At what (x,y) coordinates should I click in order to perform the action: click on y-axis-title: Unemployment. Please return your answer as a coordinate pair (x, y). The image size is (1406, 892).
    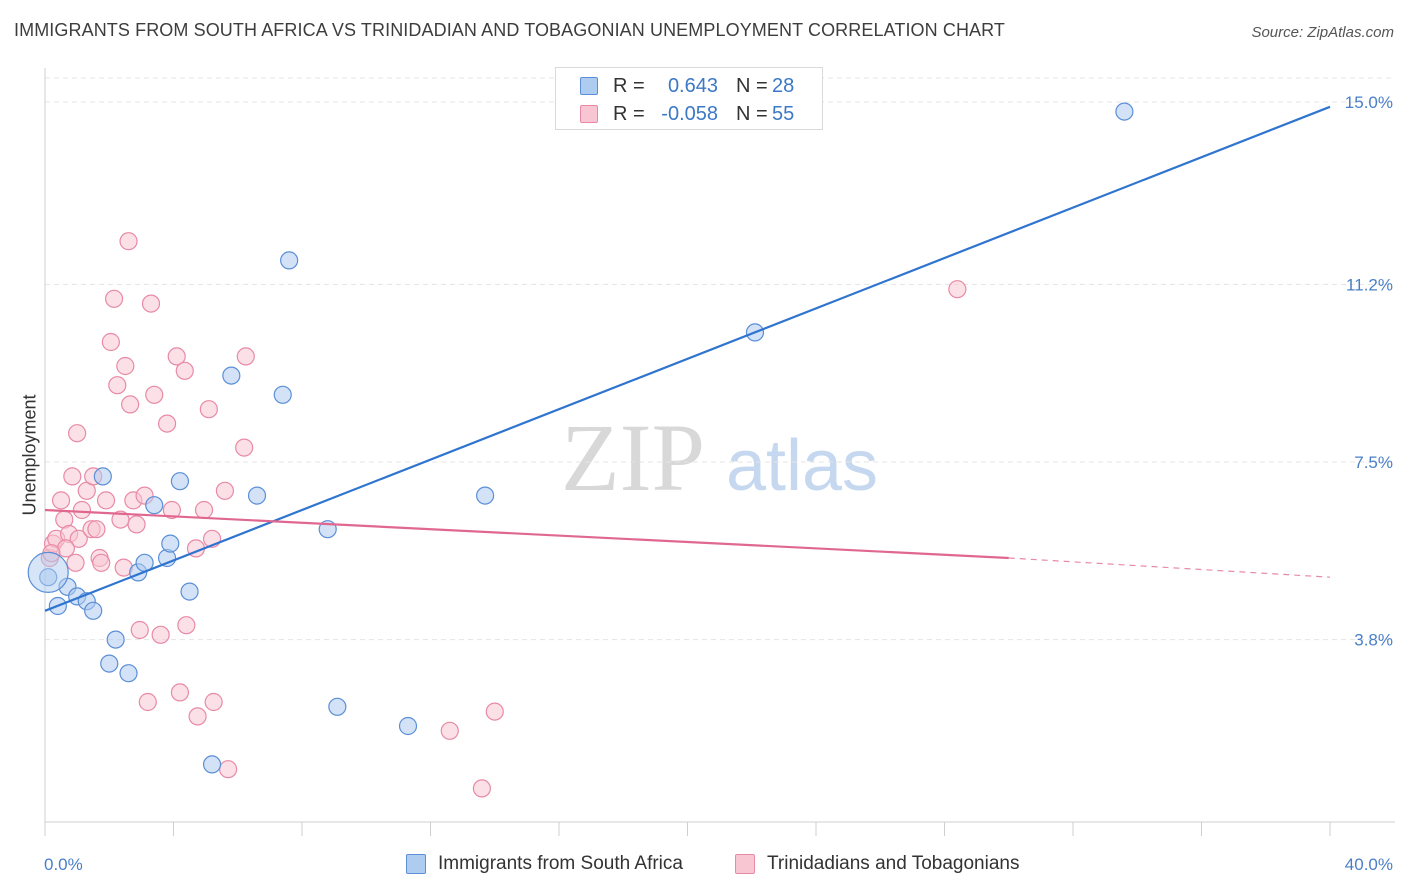
    Looking at the image, I should click on (29, 455).